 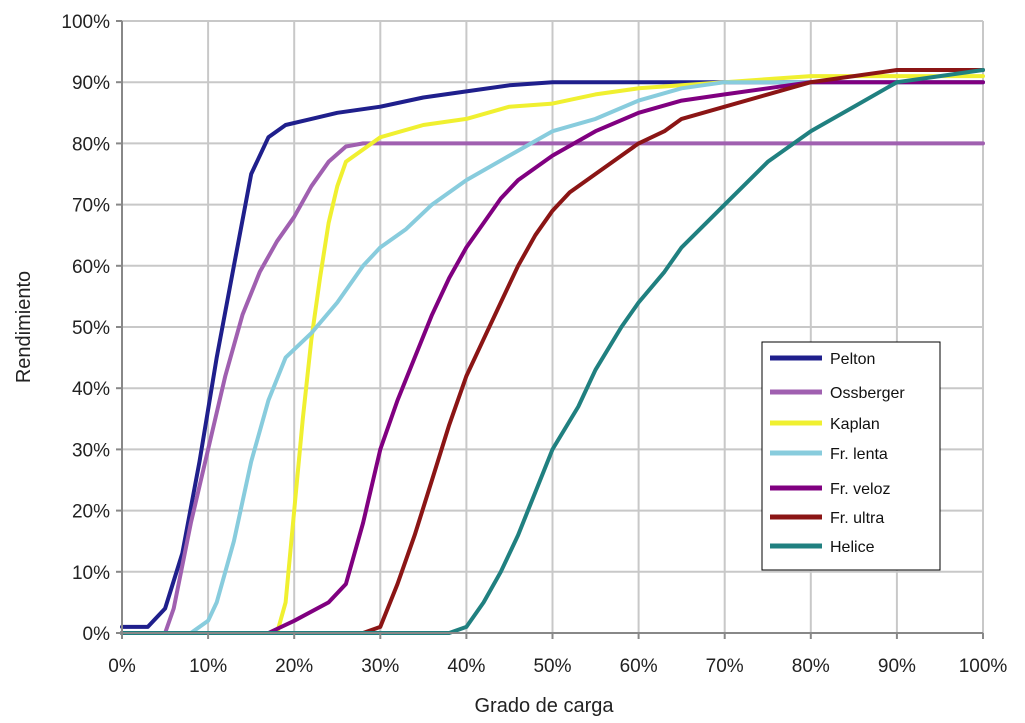 What do you see at coordinates (897, 666) in the screenshot?
I see `x-tick-label: 90%` at bounding box center [897, 666].